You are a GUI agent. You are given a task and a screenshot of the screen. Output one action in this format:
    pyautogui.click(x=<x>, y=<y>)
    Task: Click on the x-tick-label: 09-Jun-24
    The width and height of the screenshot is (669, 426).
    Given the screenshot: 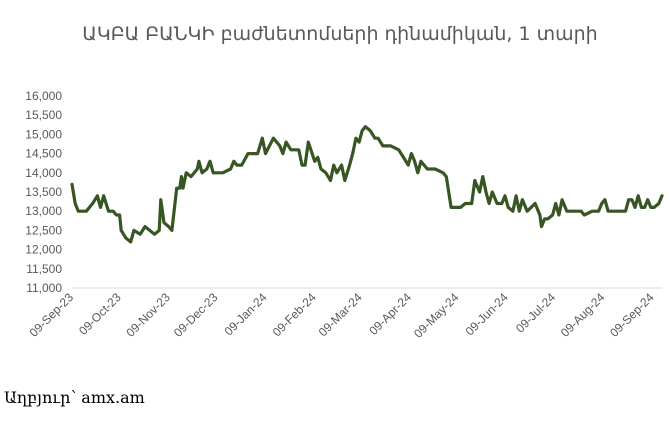 What is the action you would take?
    pyautogui.click(x=487, y=314)
    